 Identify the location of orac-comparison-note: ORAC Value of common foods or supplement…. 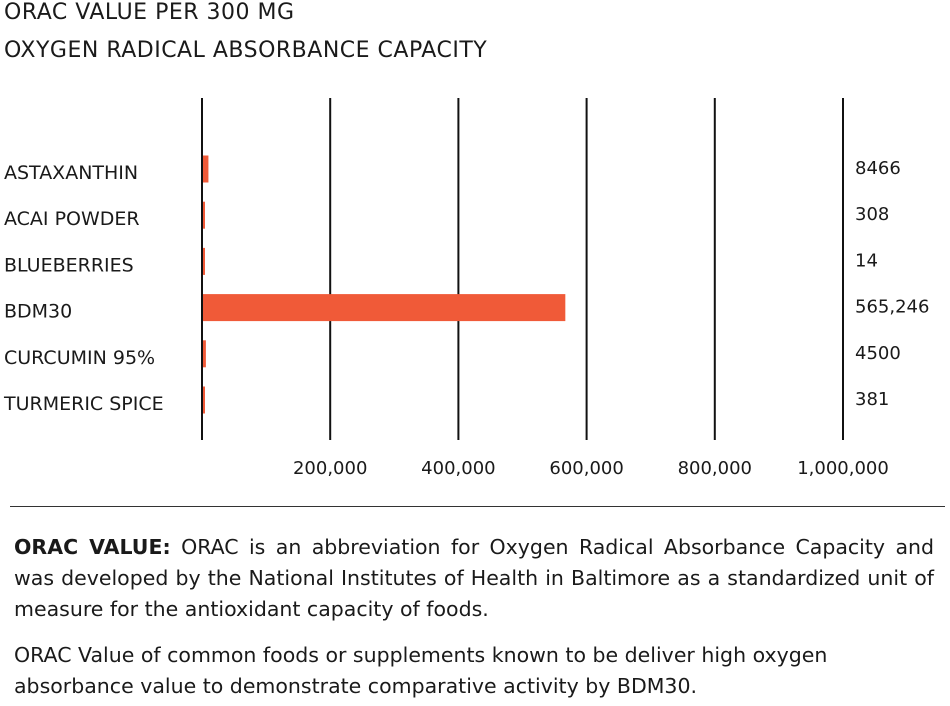
(421, 670).